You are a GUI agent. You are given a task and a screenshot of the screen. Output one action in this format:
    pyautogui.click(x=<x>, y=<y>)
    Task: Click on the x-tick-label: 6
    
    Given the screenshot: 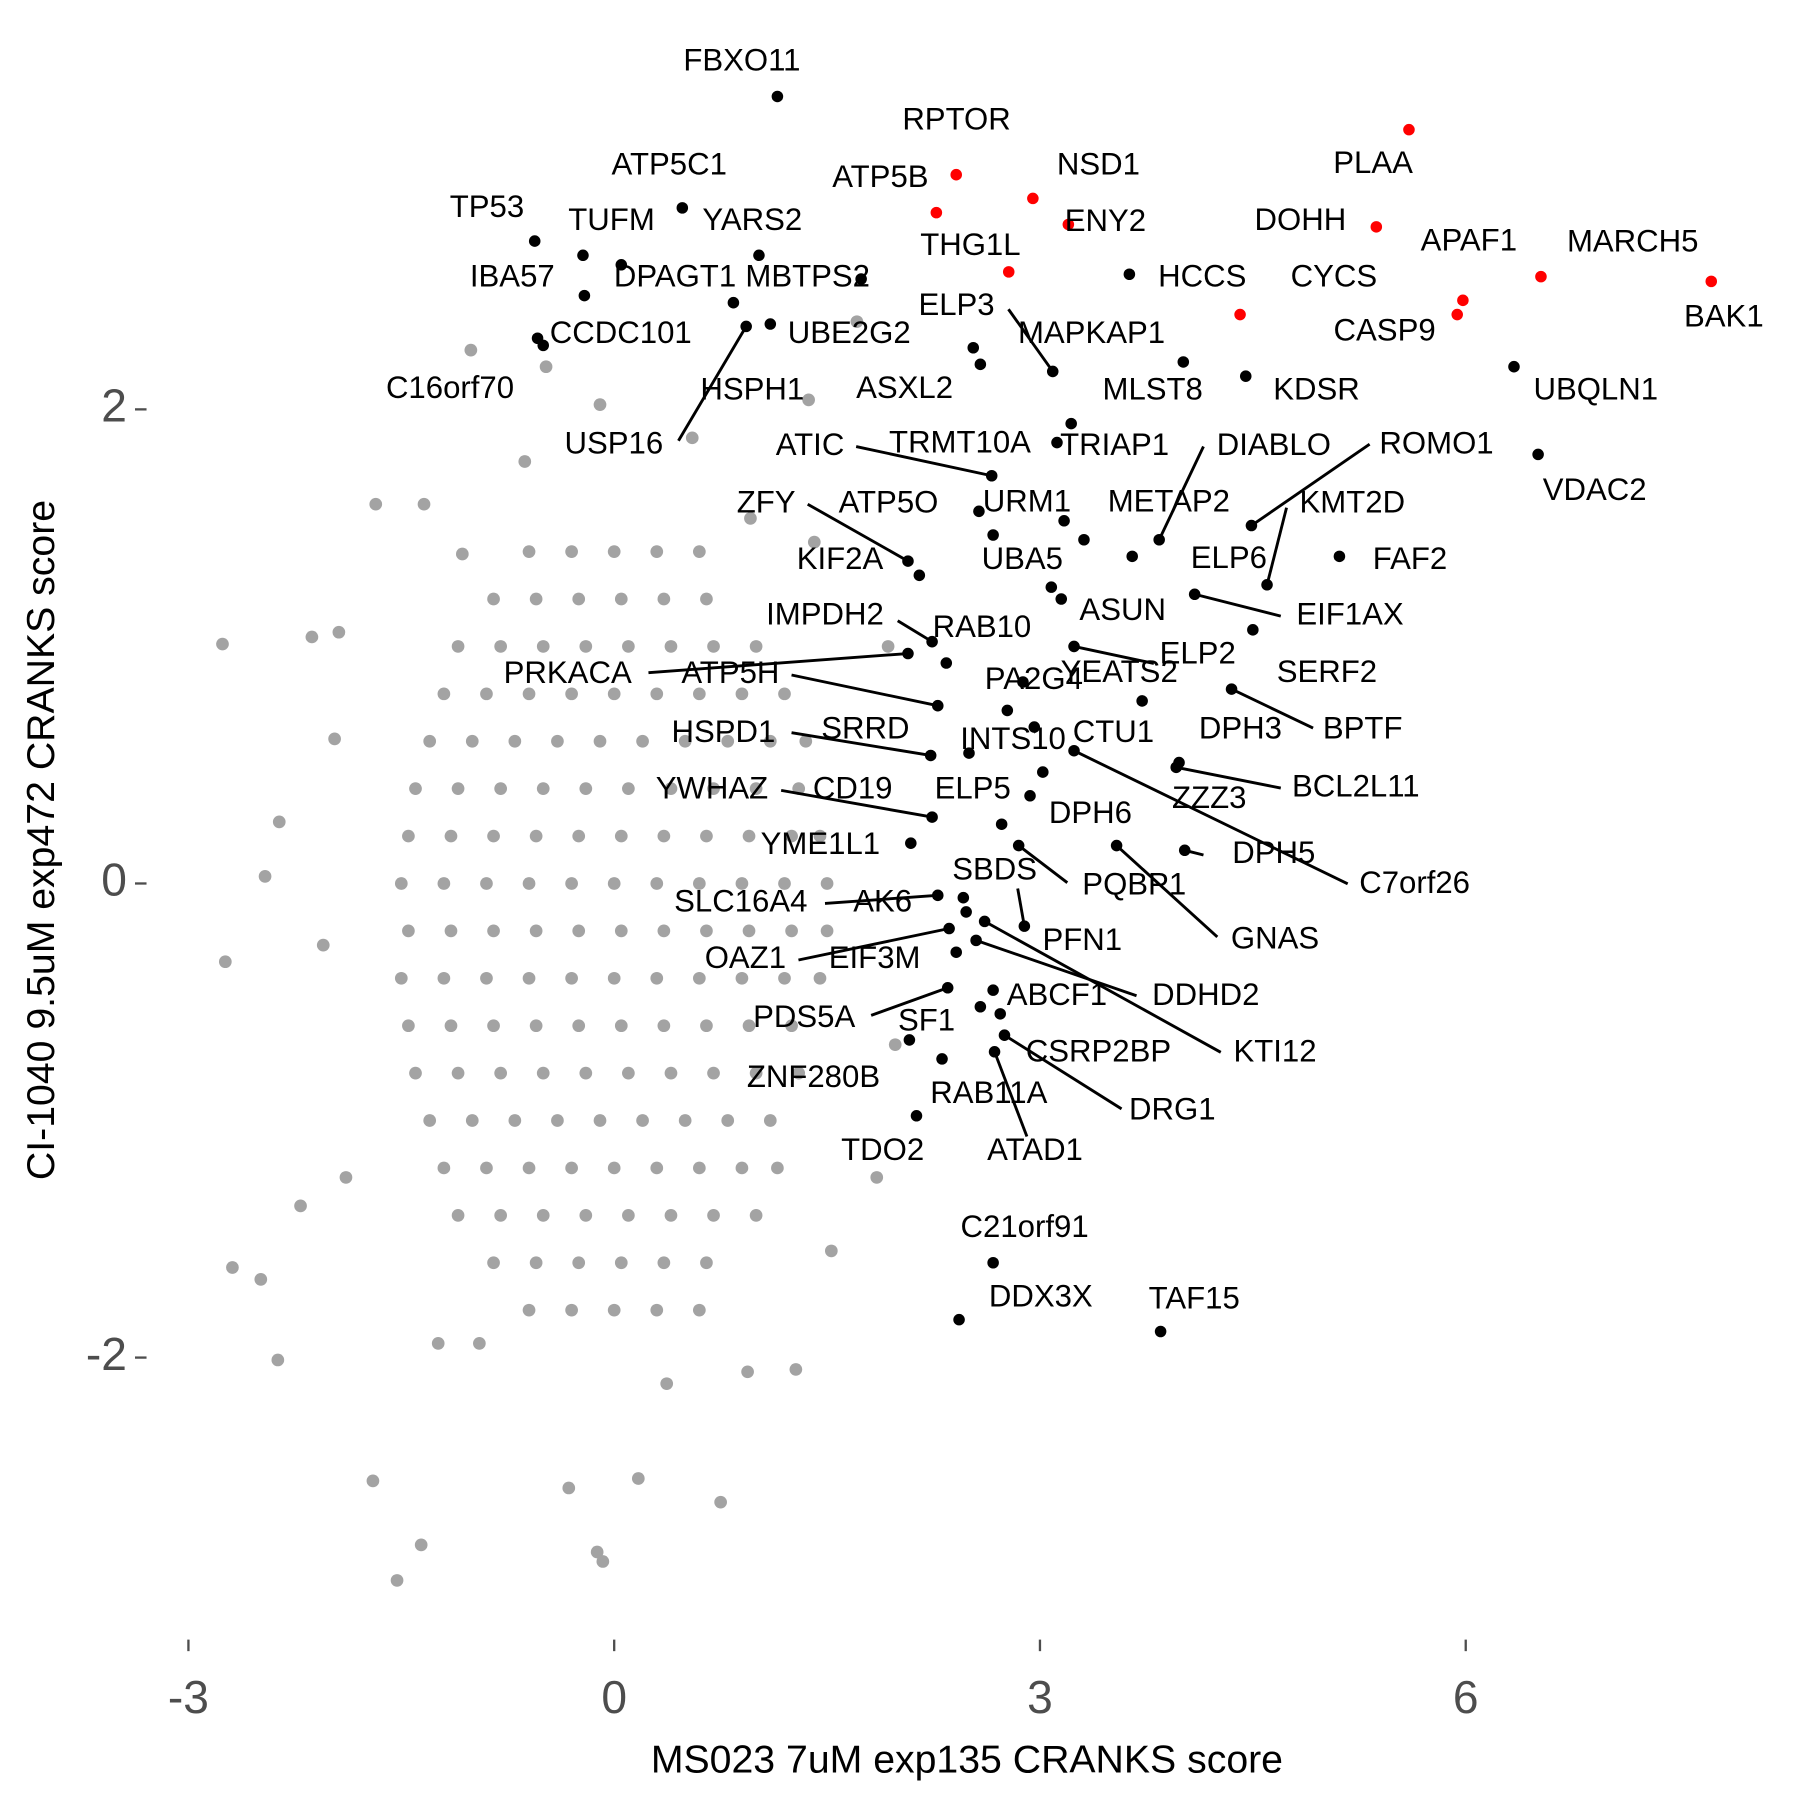 What is the action you would take?
    pyautogui.click(x=1466, y=1697)
    